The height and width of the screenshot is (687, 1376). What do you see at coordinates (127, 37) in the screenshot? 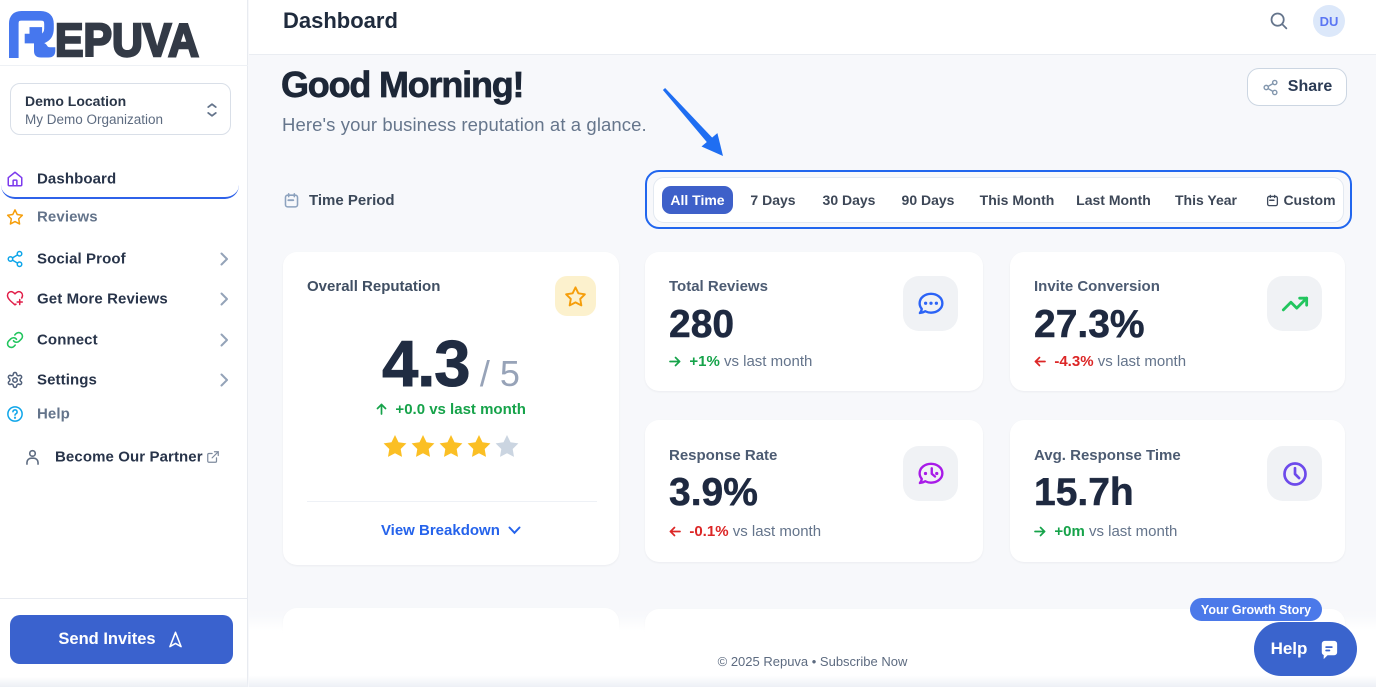
I see `svg-text: EPUVA` at bounding box center [127, 37].